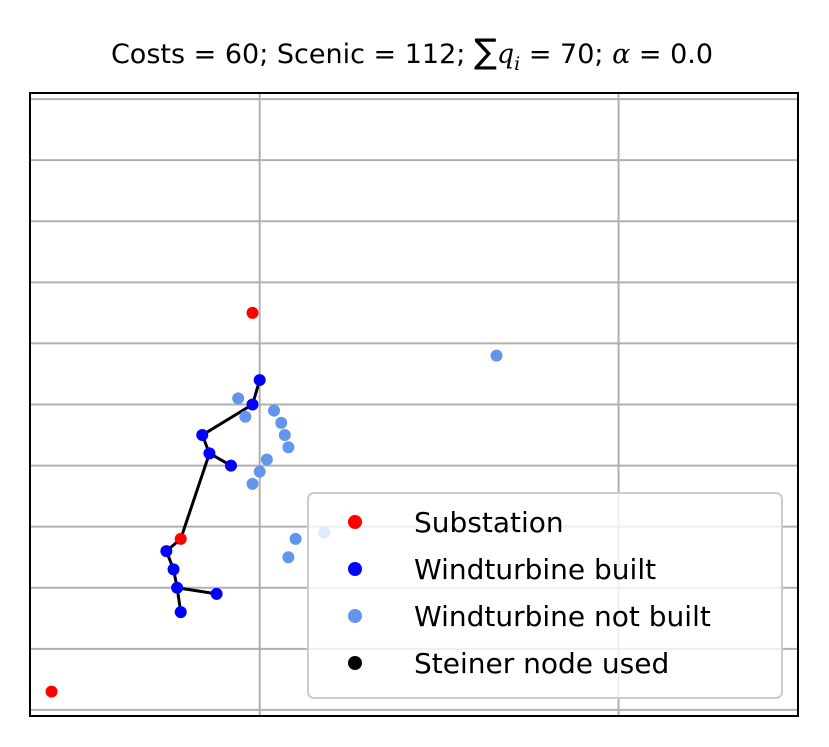 Image resolution: width=829 pixels, height=747 pixels. I want to click on title-sum-sub: i, so click(517, 64).